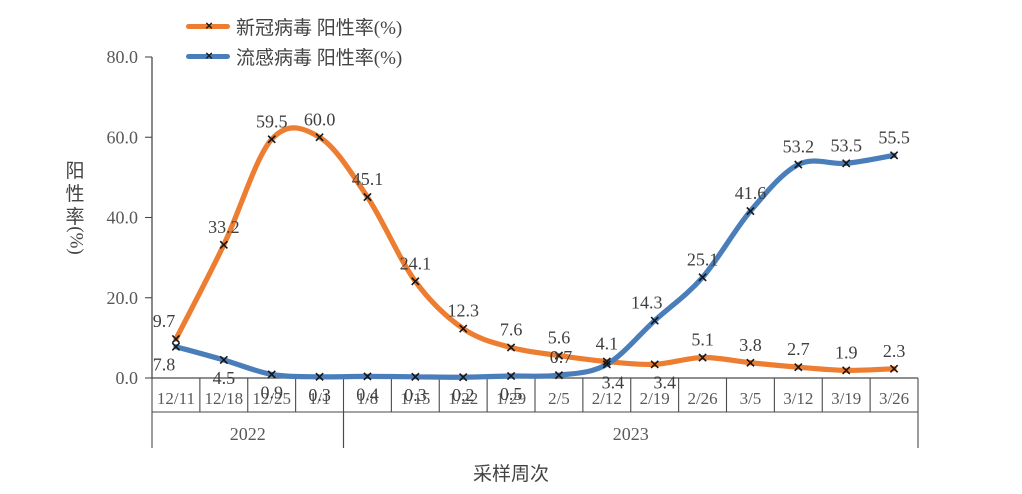 The height and width of the screenshot is (494, 1022). What do you see at coordinates (272, 121) in the screenshot?
I see `data-label: 59.5` at bounding box center [272, 121].